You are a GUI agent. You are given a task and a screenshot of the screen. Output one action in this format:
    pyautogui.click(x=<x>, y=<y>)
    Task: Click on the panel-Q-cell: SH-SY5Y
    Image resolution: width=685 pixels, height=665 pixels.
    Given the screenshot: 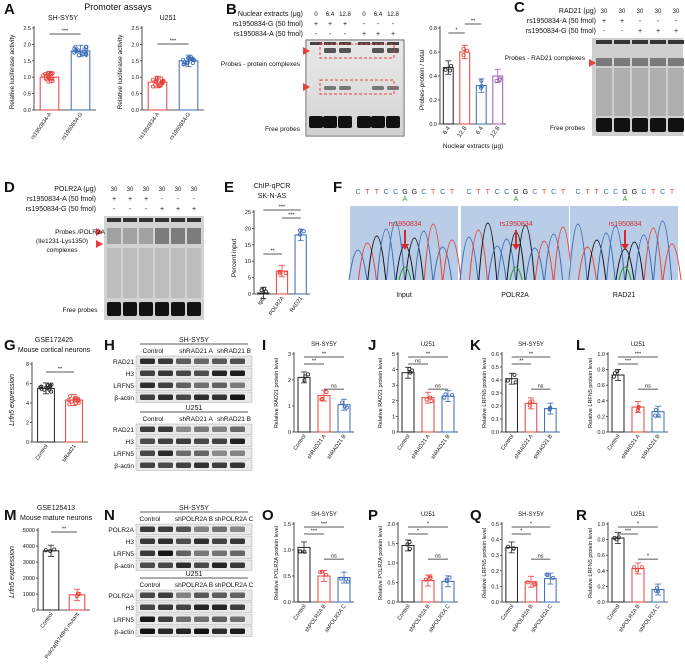 What is the action you would take?
    pyautogui.click(x=531, y=515)
    